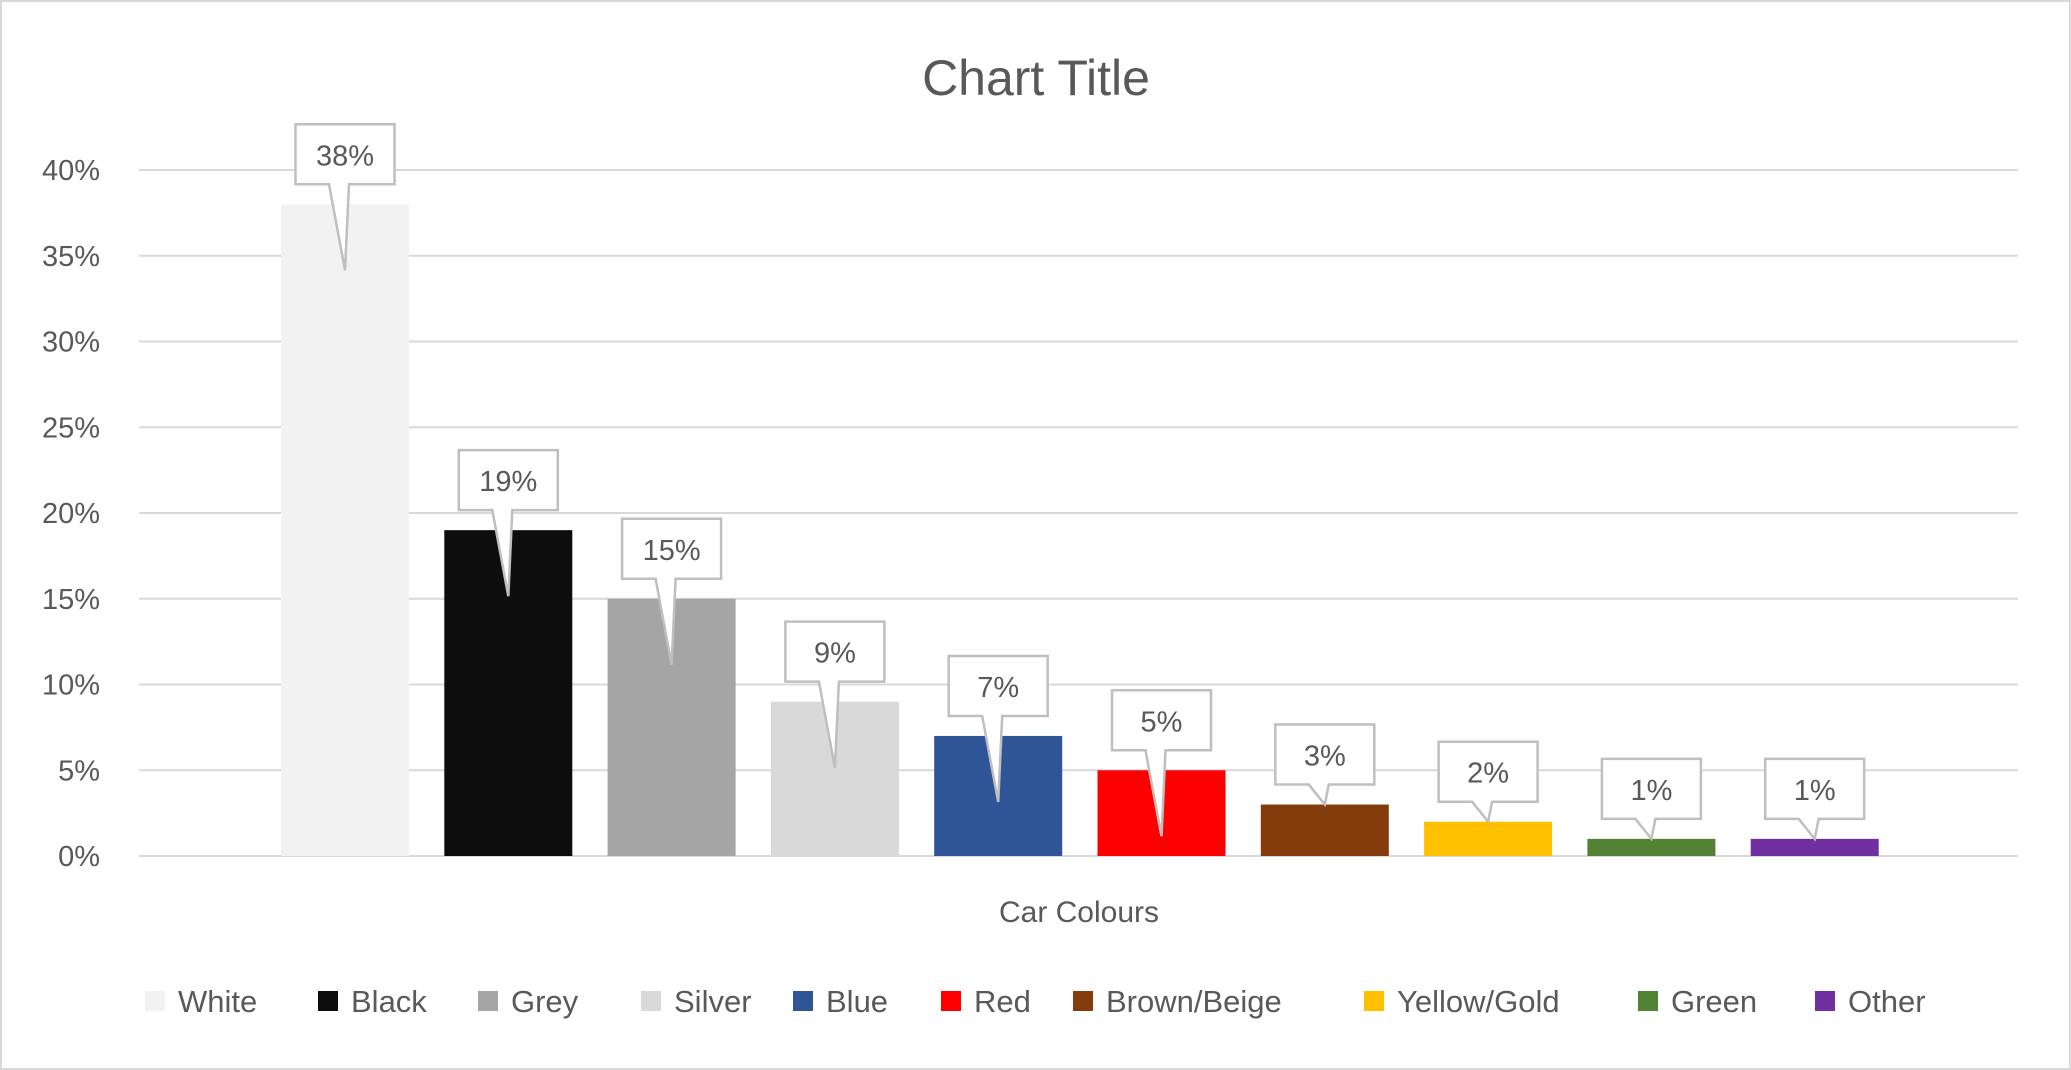 The image size is (2071, 1070). Describe the element at coordinates (1814, 847) in the screenshot. I see `bar-other` at that location.